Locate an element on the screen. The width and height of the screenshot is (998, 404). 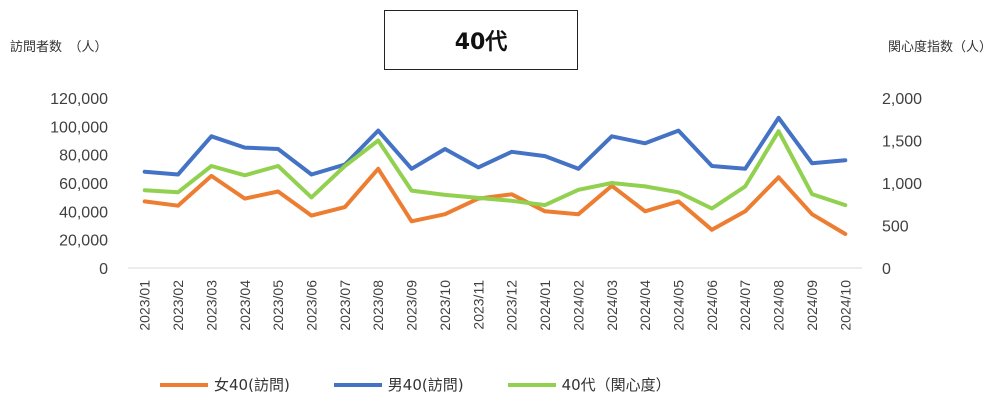
y-right-tick-label: 0 is located at coordinates (886, 269).